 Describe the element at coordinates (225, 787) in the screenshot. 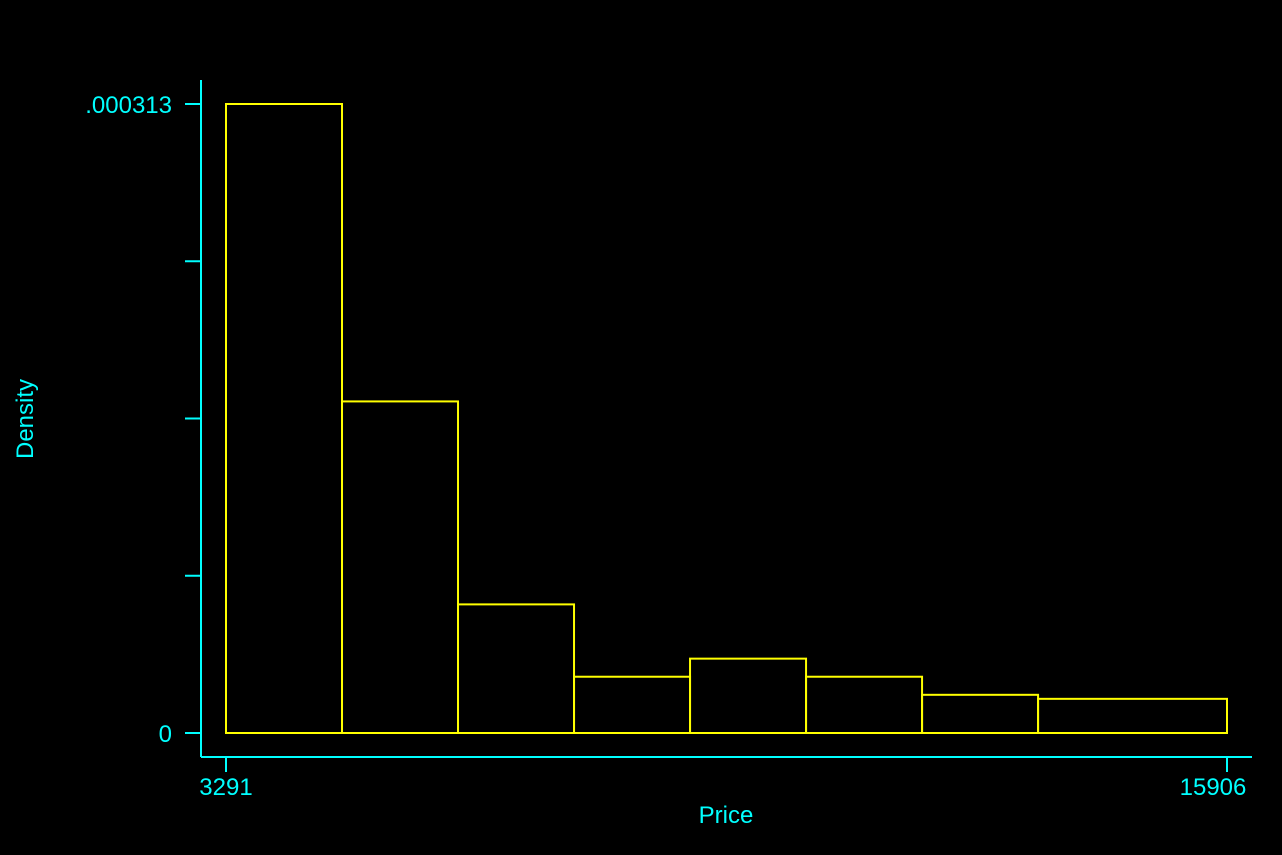

I see `x-tick-label-left: 3291` at that location.